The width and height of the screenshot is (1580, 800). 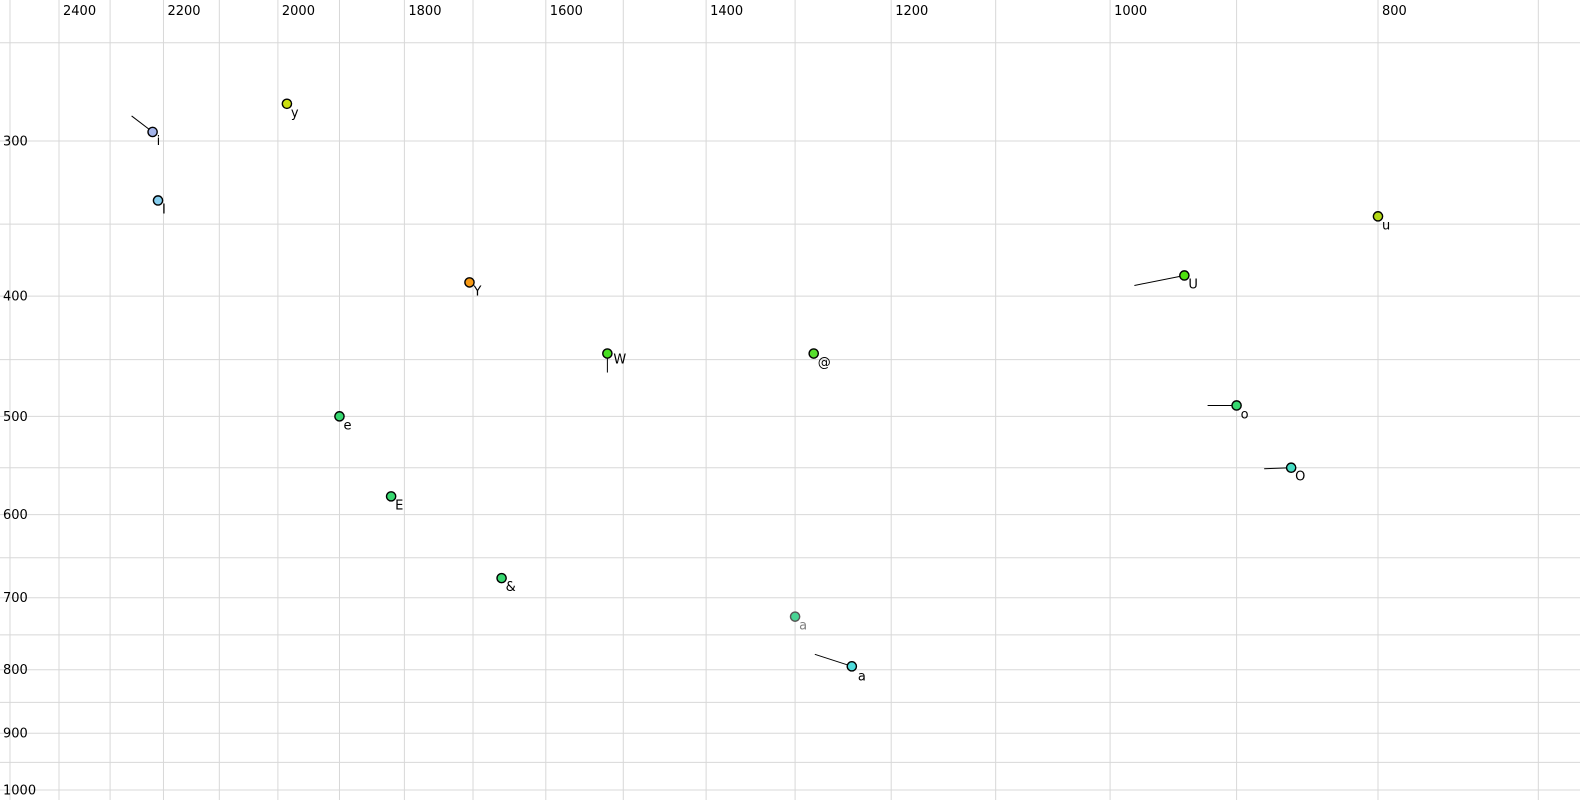 What do you see at coordinates (15, 515) in the screenshot?
I see `y-tick-label: 600` at bounding box center [15, 515].